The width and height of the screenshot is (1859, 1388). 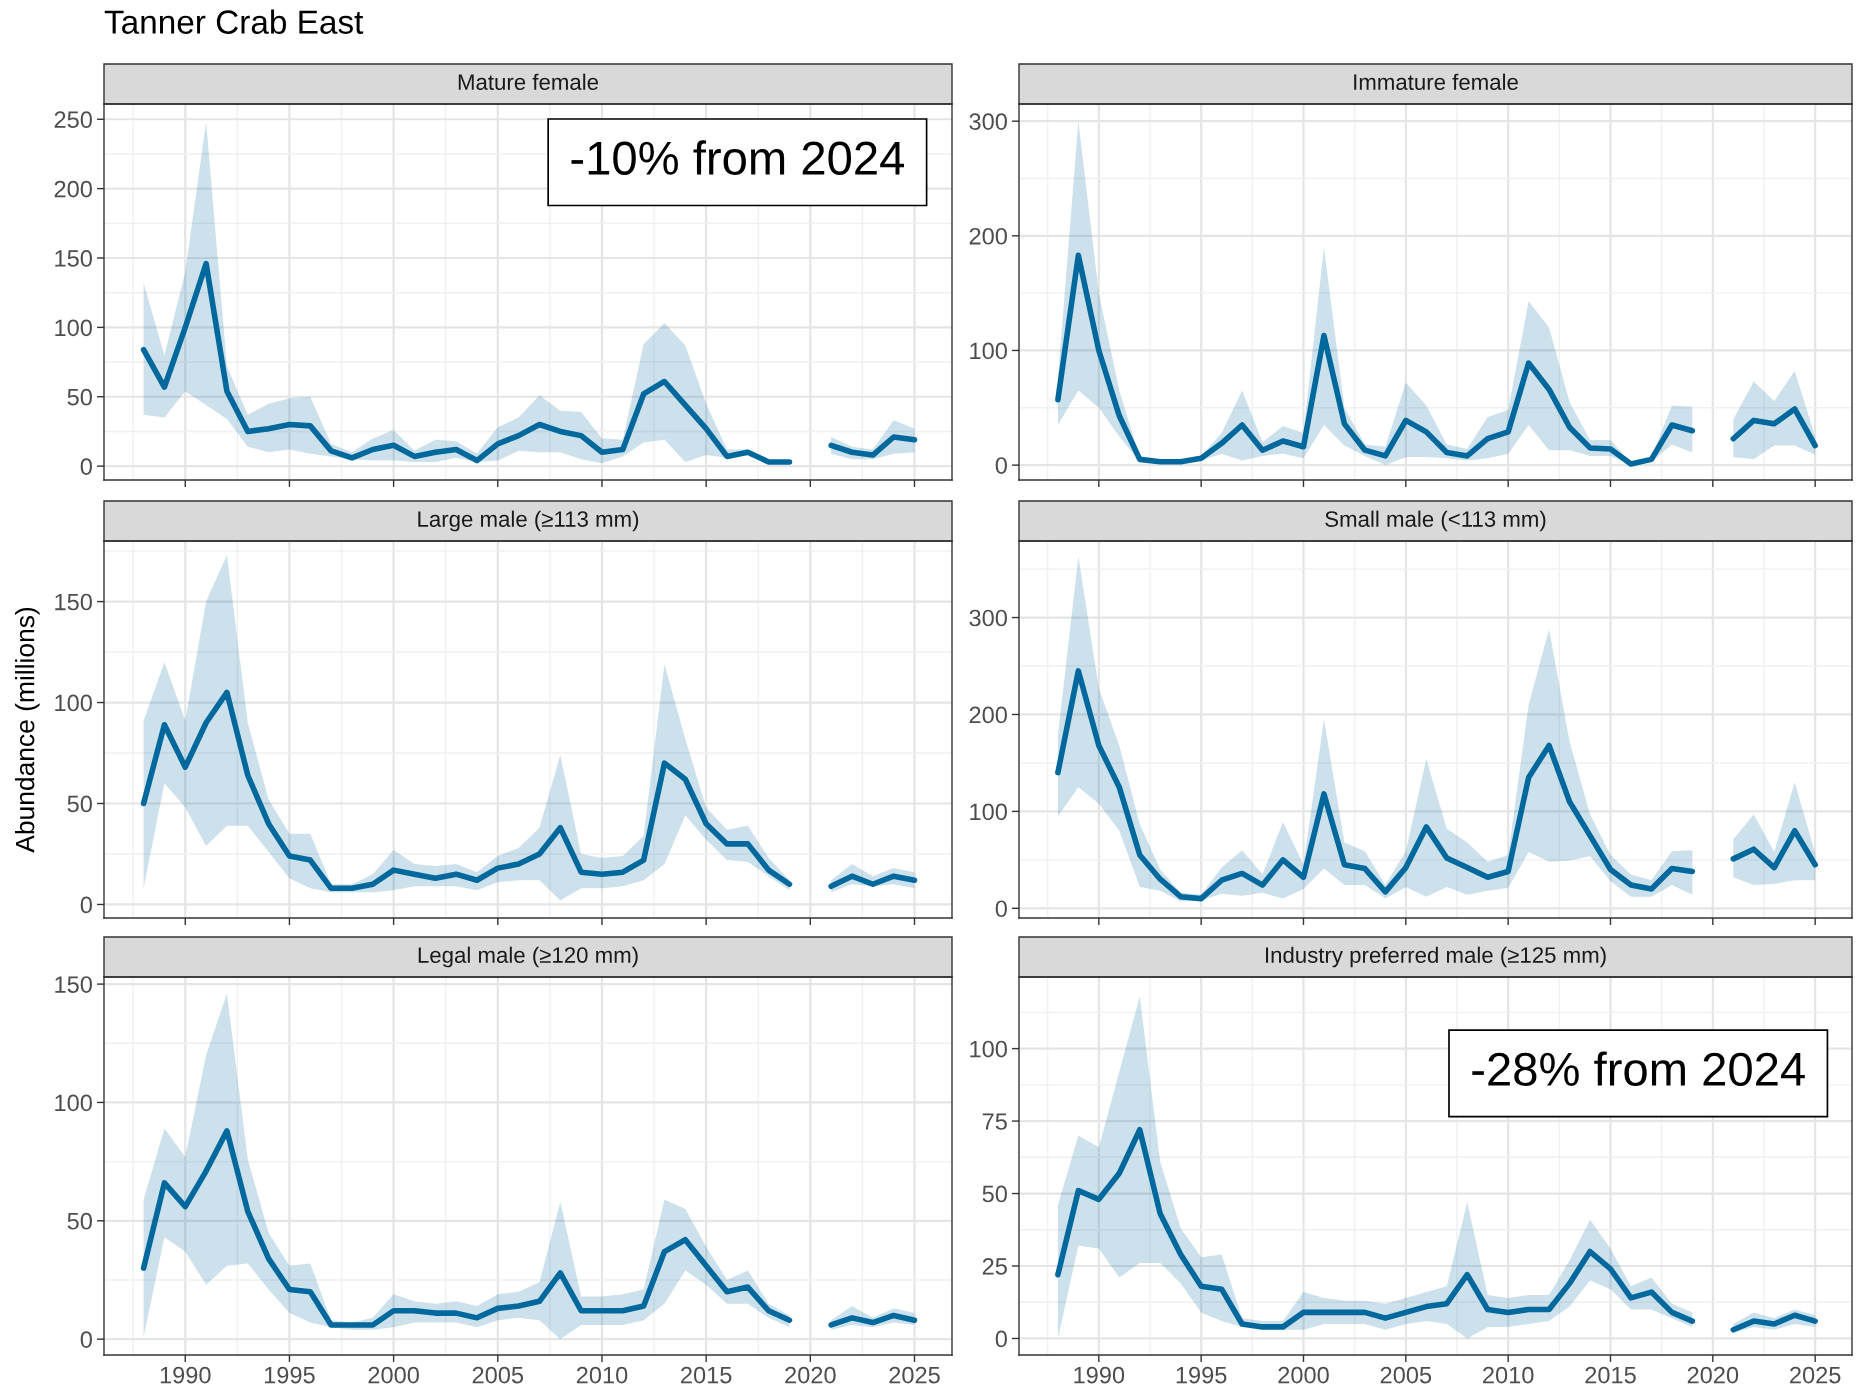 What do you see at coordinates (737, 157) in the screenshot?
I see `annotation: -10% from 2024` at bounding box center [737, 157].